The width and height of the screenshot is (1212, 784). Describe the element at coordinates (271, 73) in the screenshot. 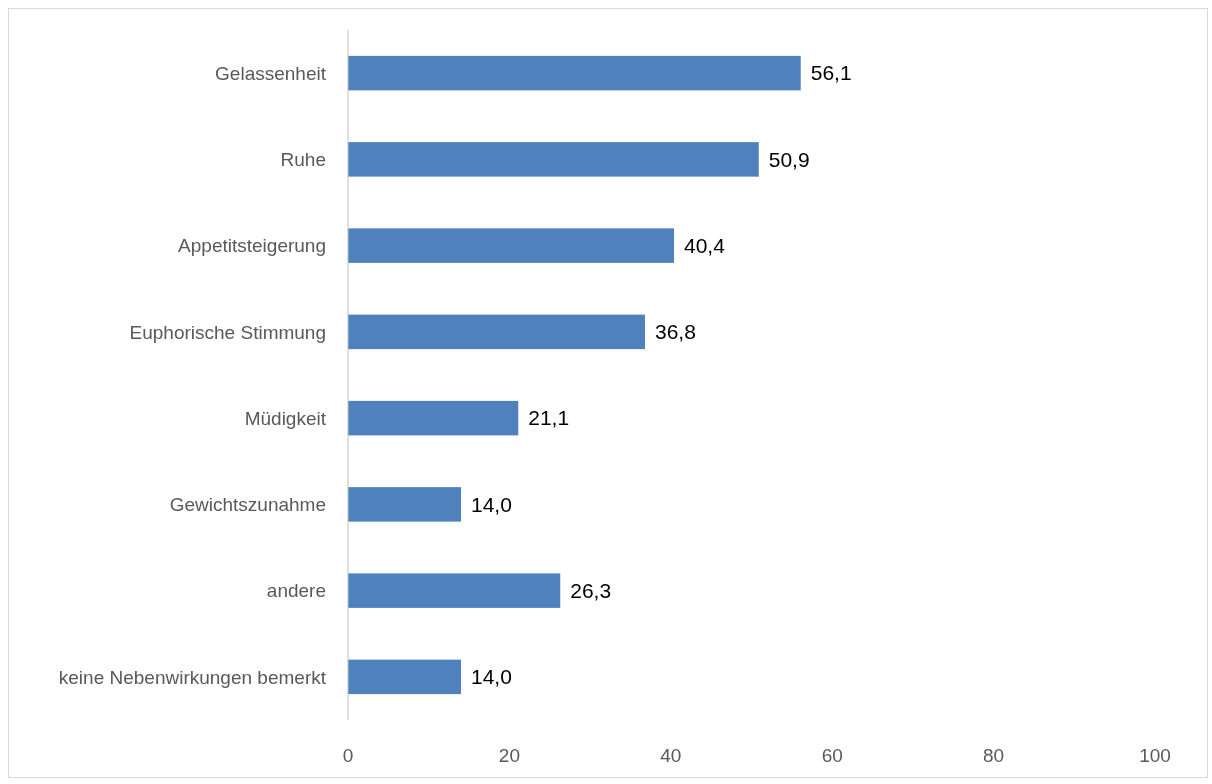

I see `y-tick-label: Gelassenheit` at that location.